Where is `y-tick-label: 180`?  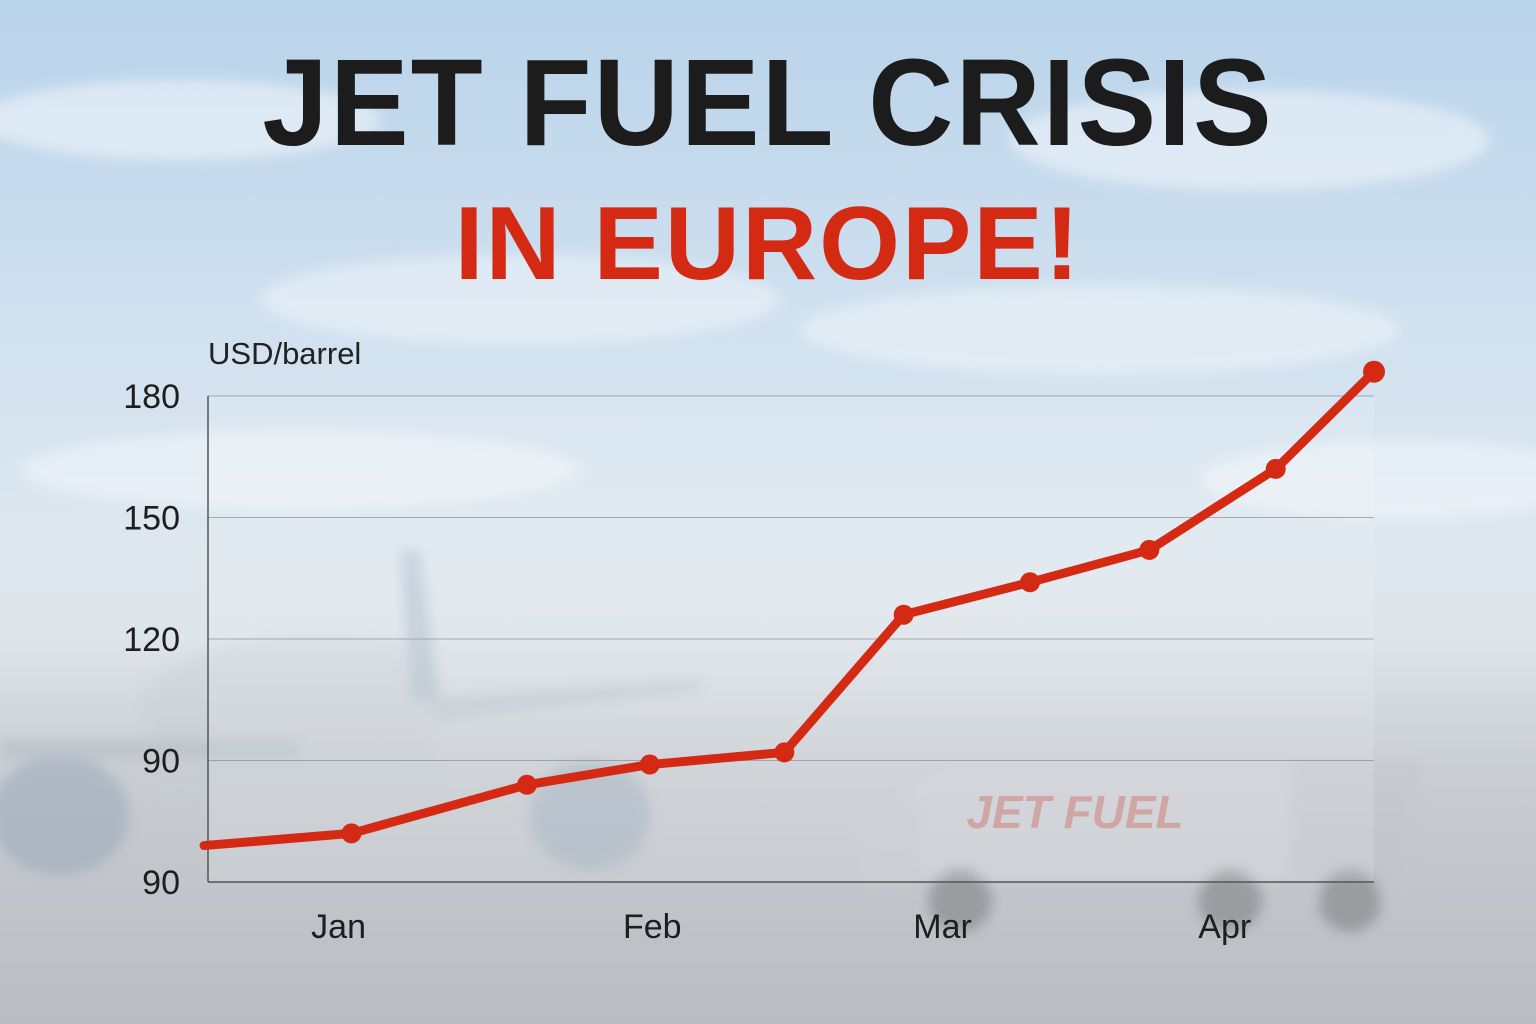 y-tick-label: 180 is located at coordinates (151, 397).